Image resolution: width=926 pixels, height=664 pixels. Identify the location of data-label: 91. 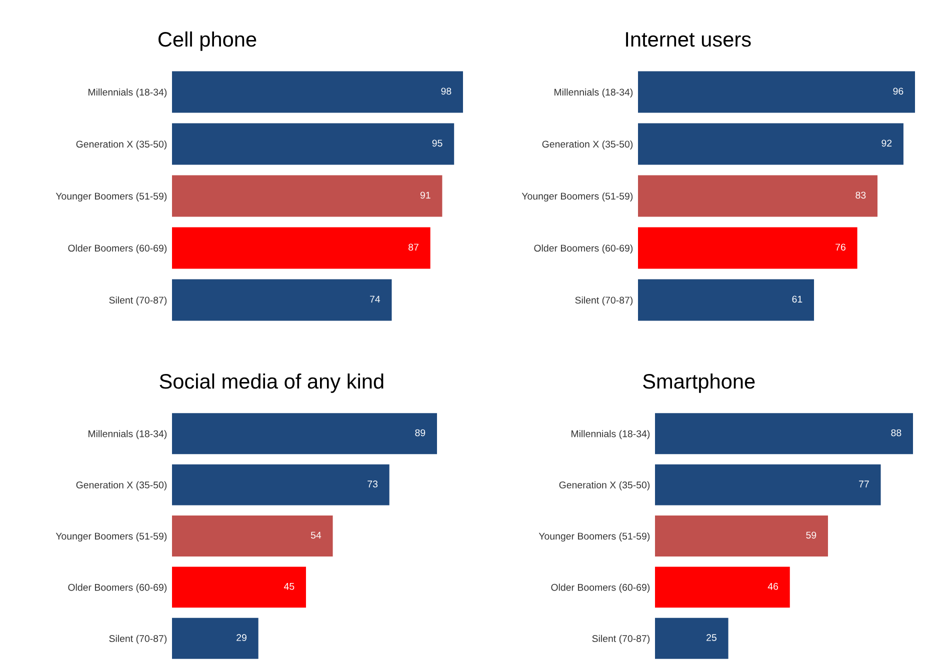
(425, 195).